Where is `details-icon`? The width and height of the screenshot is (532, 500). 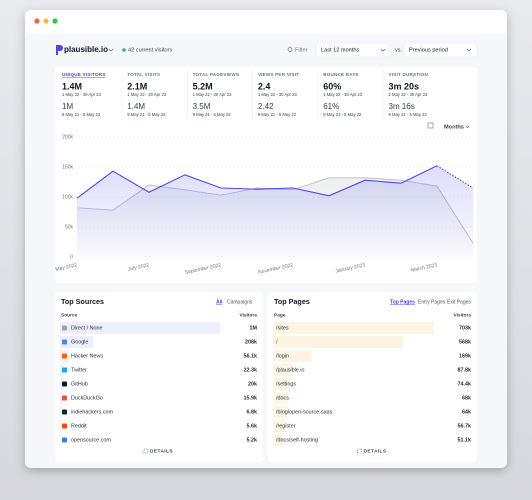
details-icon is located at coordinates (146, 451).